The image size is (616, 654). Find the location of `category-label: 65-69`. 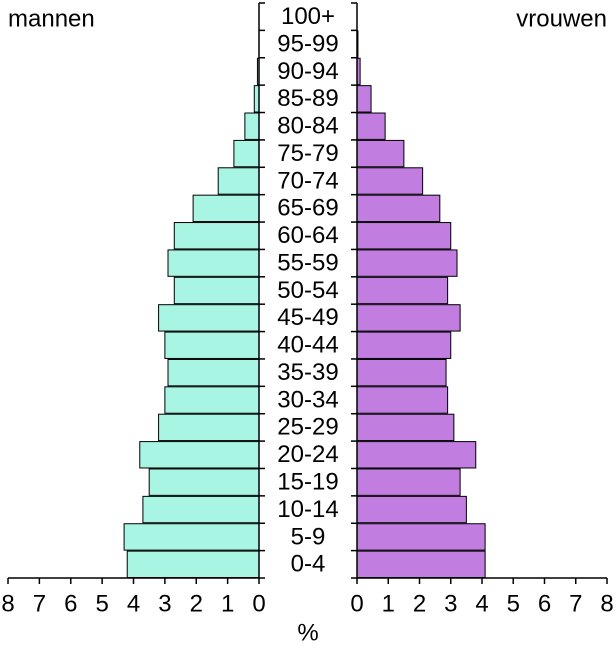

category-label: 65-69 is located at coordinates (307, 208).